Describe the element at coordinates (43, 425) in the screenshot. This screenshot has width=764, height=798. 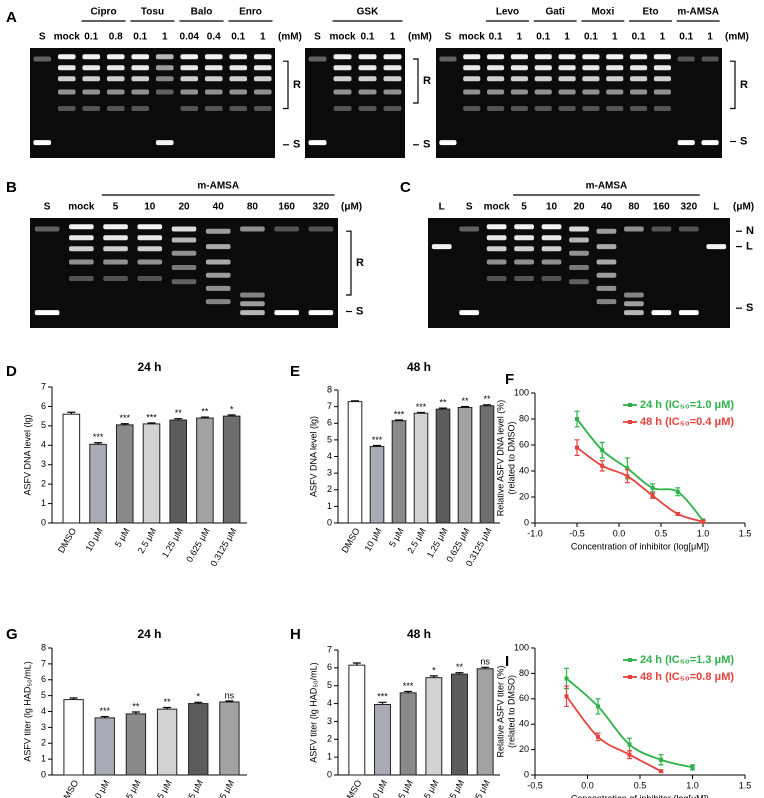
I see `y-tick-label: 5` at that location.